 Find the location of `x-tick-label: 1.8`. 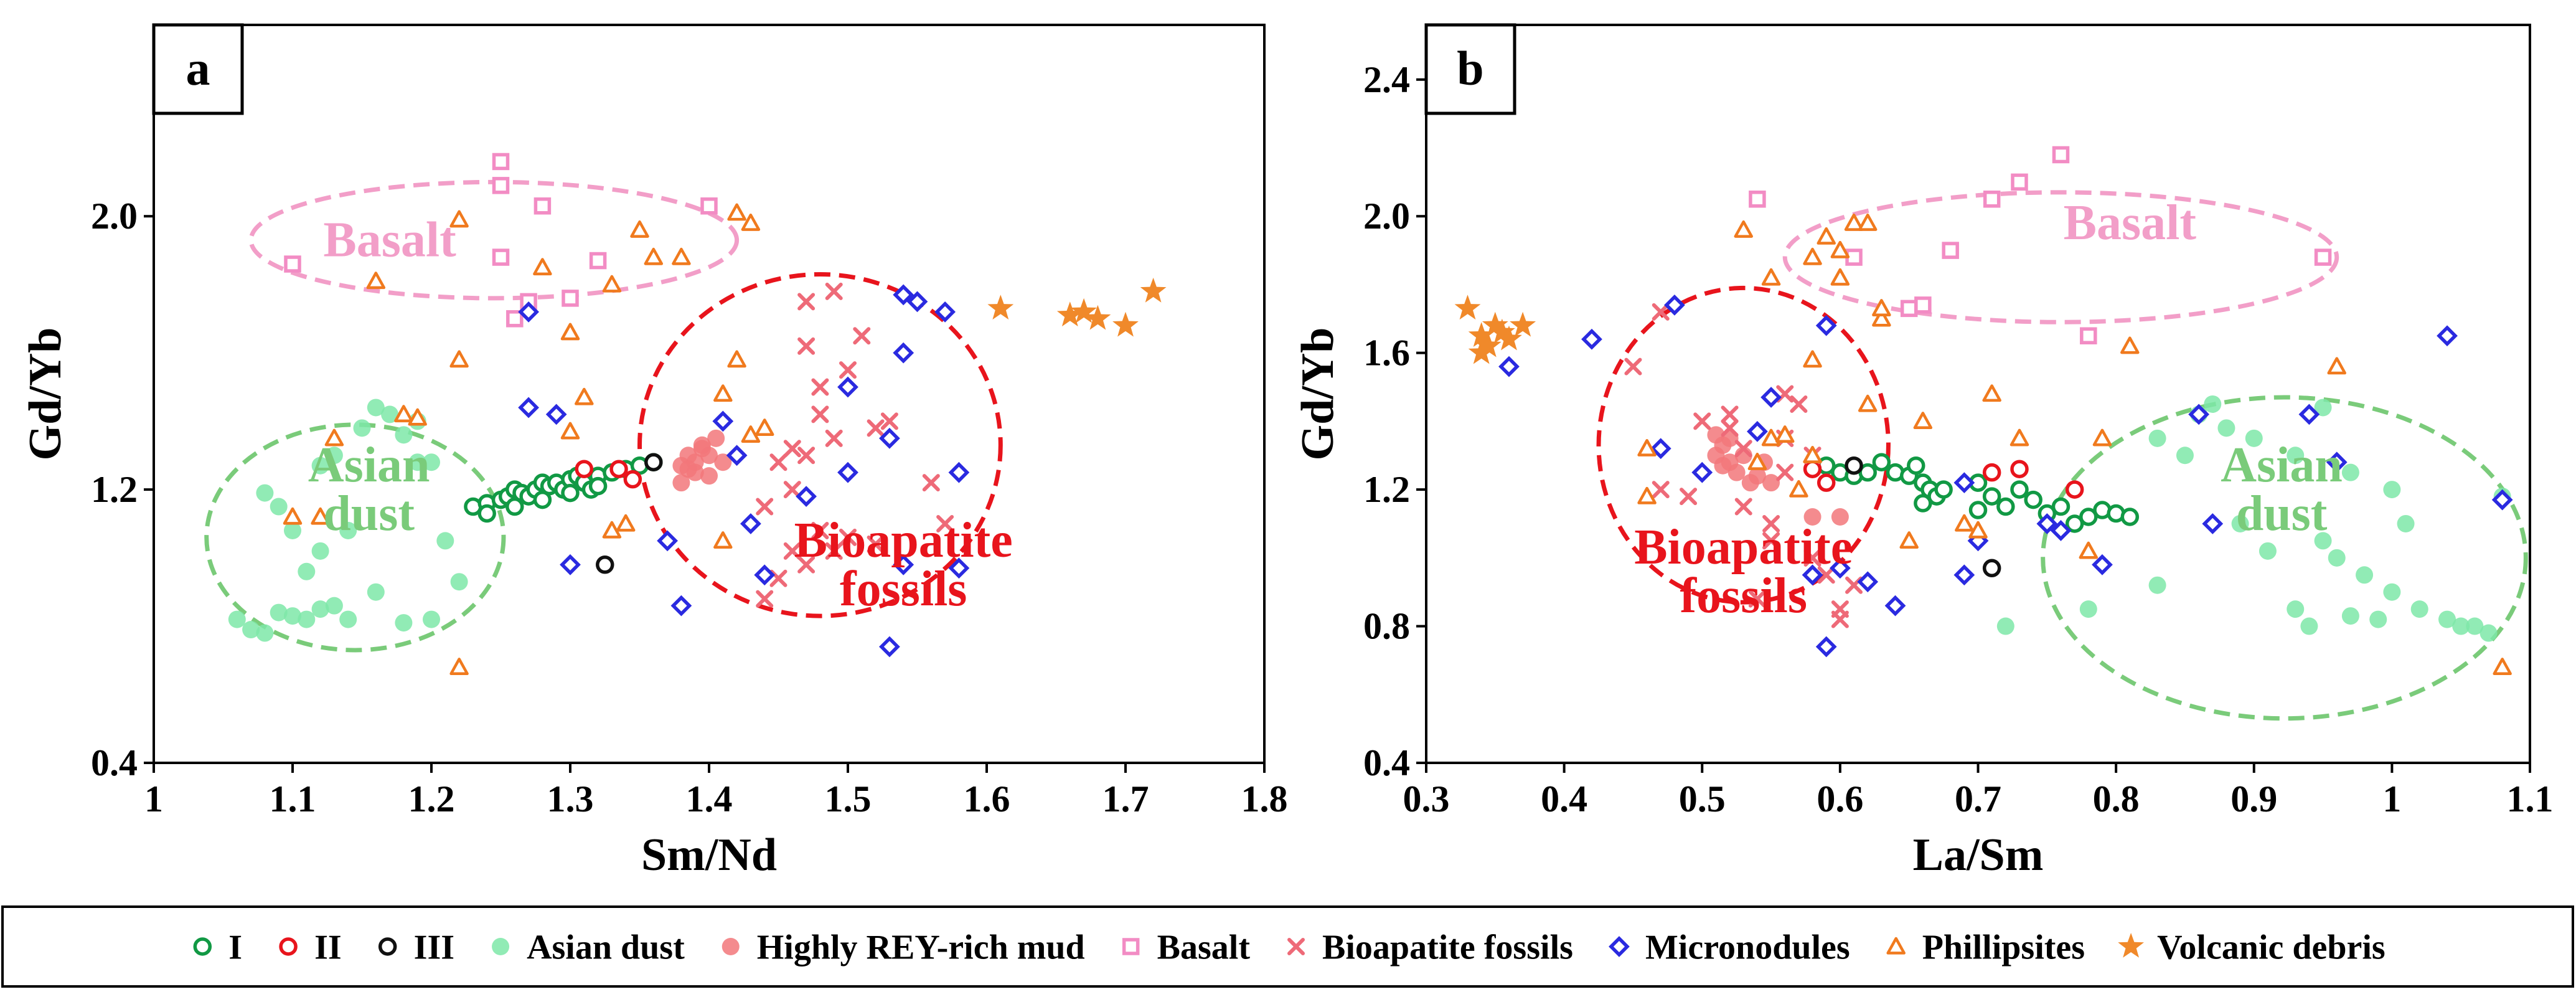

x-tick-label: 1.8 is located at coordinates (1264, 799).